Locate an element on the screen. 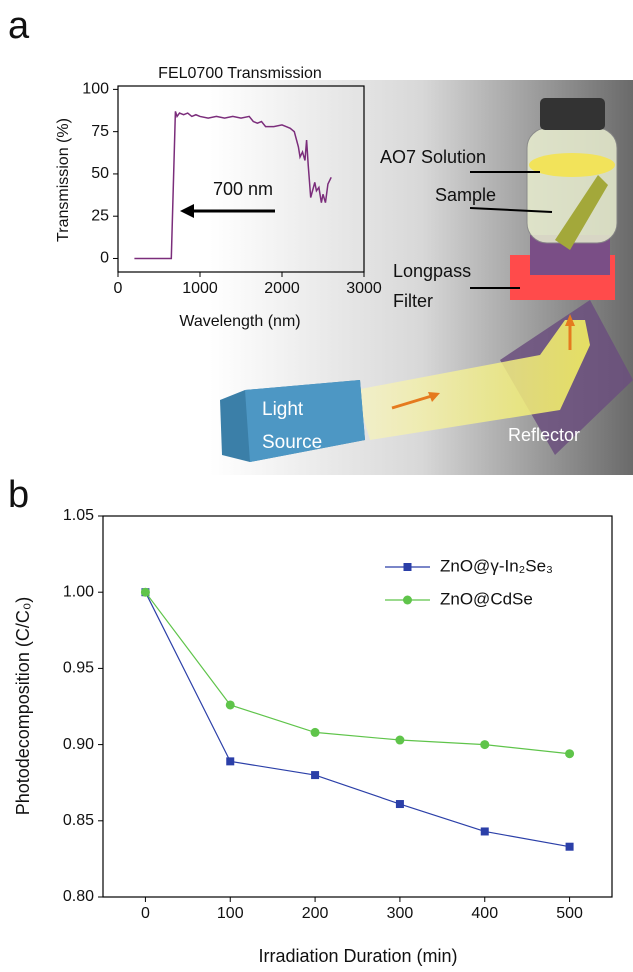  chart-title: FEL0700 Transmission is located at coordinates (240, 73).